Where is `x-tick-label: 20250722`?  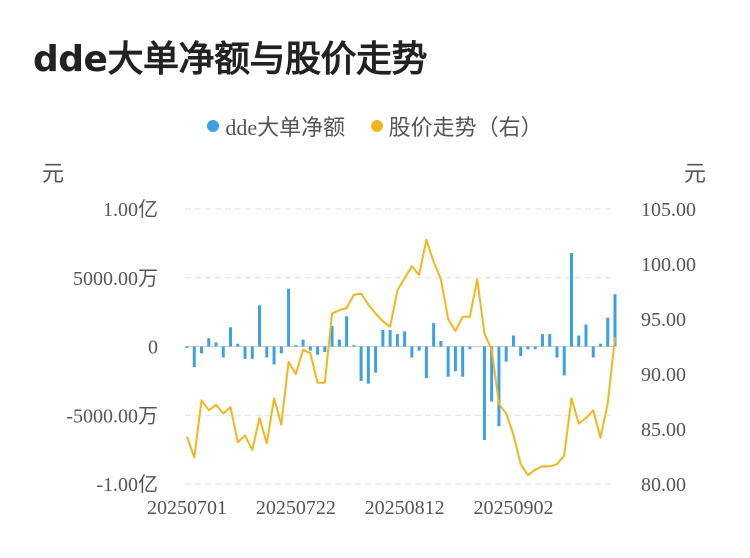 x-tick-label: 20250722 is located at coordinates (296, 508).